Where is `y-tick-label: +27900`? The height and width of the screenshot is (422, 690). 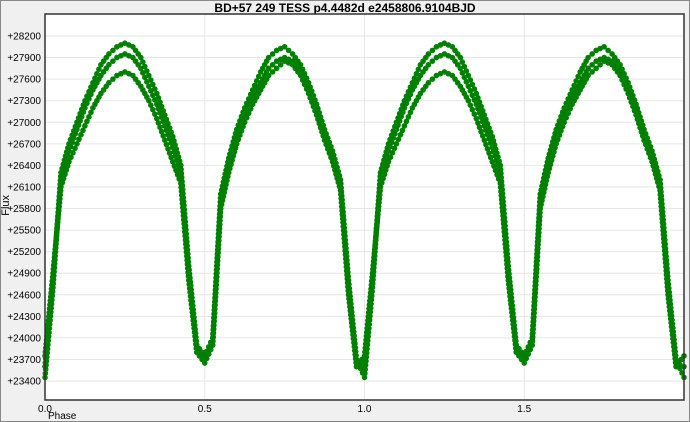
y-tick-label: +27900 is located at coordinates (24, 58).